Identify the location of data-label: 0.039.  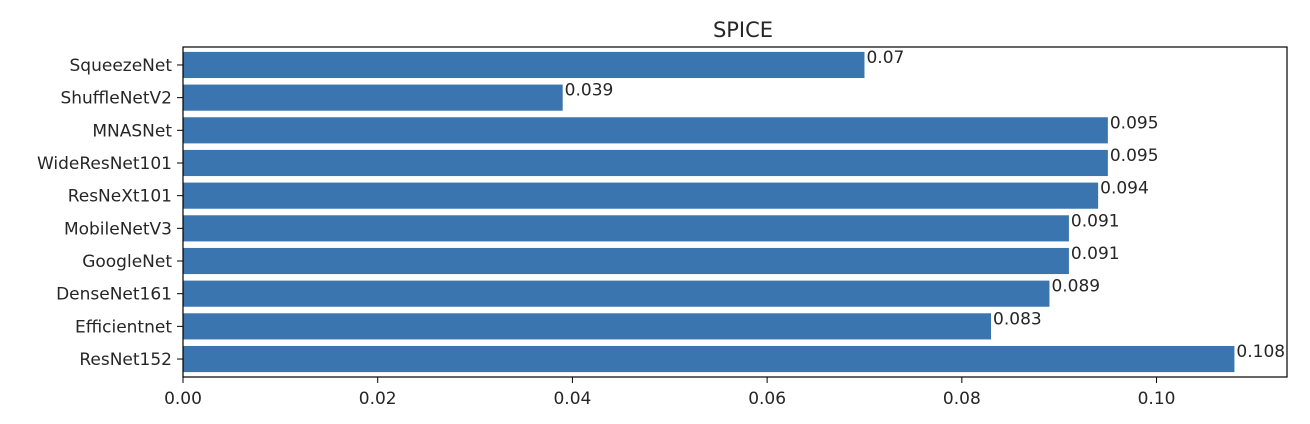
(589, 91).